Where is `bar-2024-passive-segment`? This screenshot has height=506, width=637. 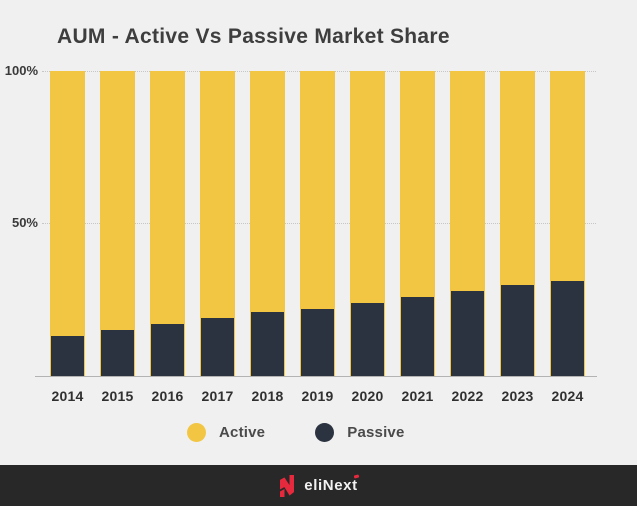 bar-2024-passive-segment is located at coordinates (567, 328).